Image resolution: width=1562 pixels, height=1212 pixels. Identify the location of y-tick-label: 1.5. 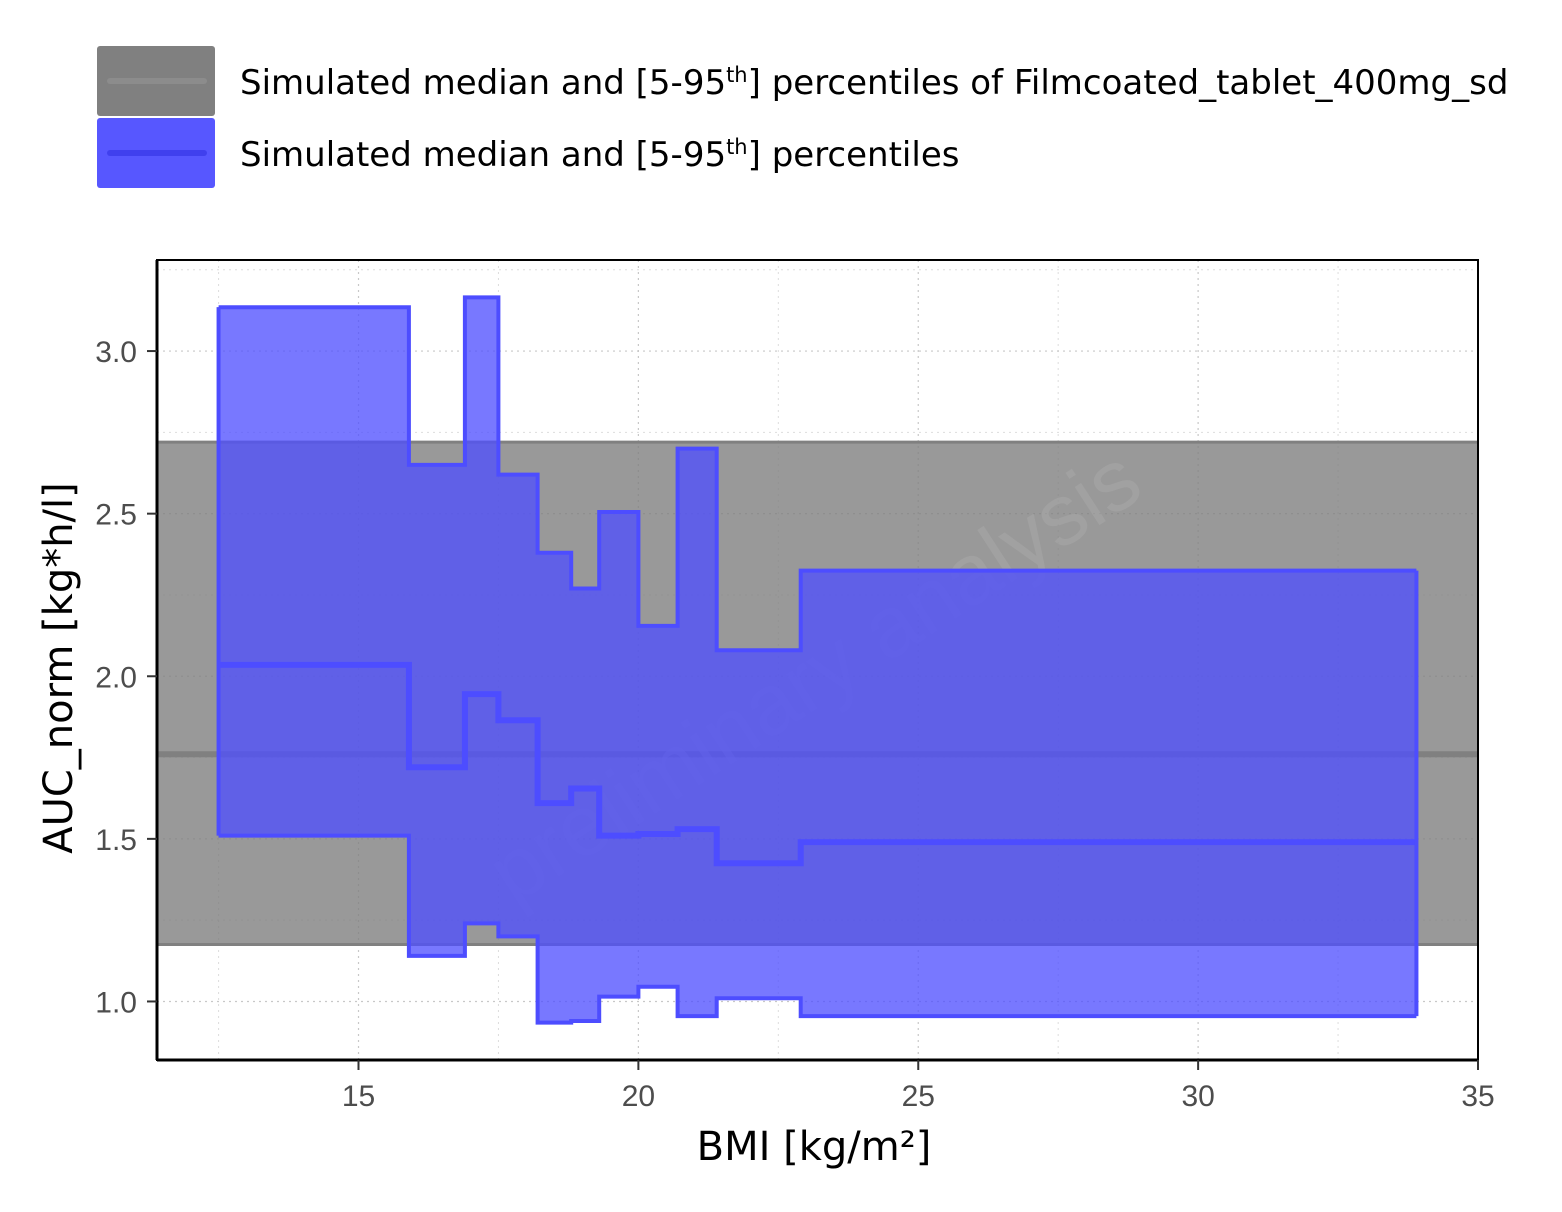
(116, 840).